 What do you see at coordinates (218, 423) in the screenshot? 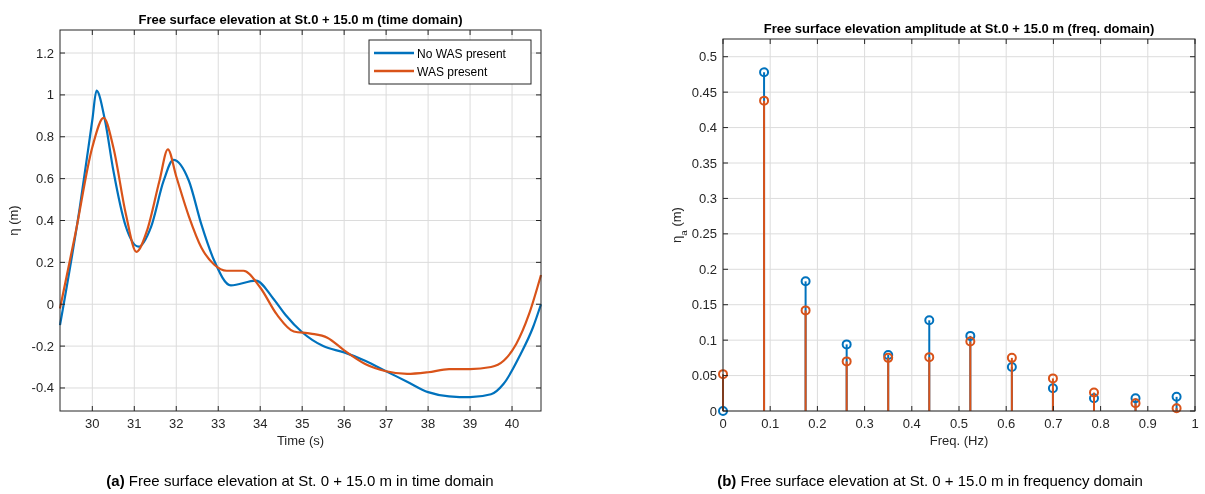
I see `x-tick-label: 33` at bounding box center [218, 423].